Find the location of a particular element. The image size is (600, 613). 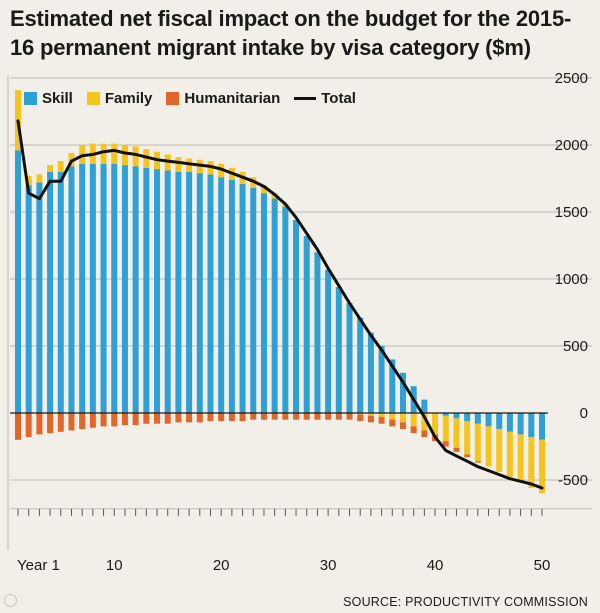

y-tick-label: 1500 is located at coordinates (571, 212).